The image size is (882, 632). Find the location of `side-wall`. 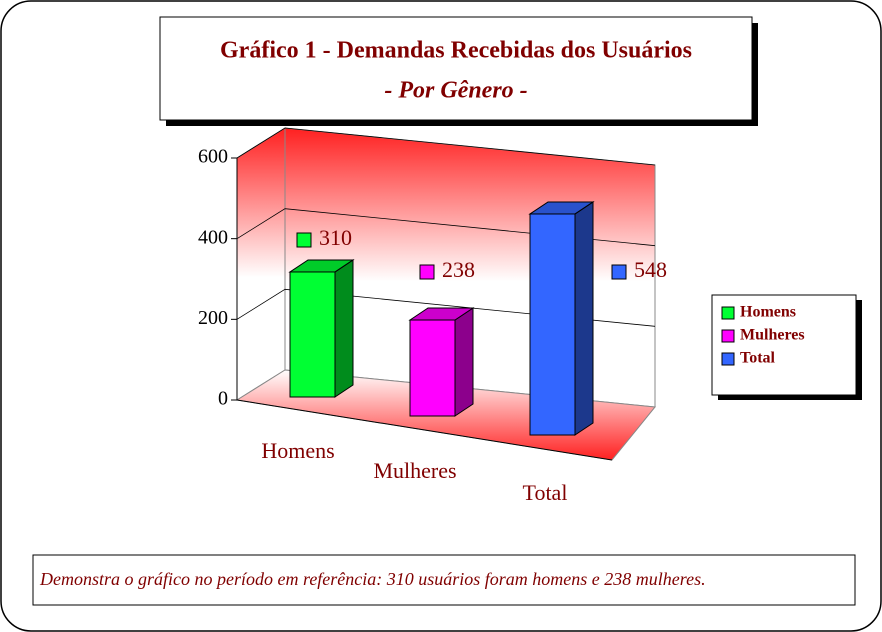

side-wall is located at coordinates (261, 264).